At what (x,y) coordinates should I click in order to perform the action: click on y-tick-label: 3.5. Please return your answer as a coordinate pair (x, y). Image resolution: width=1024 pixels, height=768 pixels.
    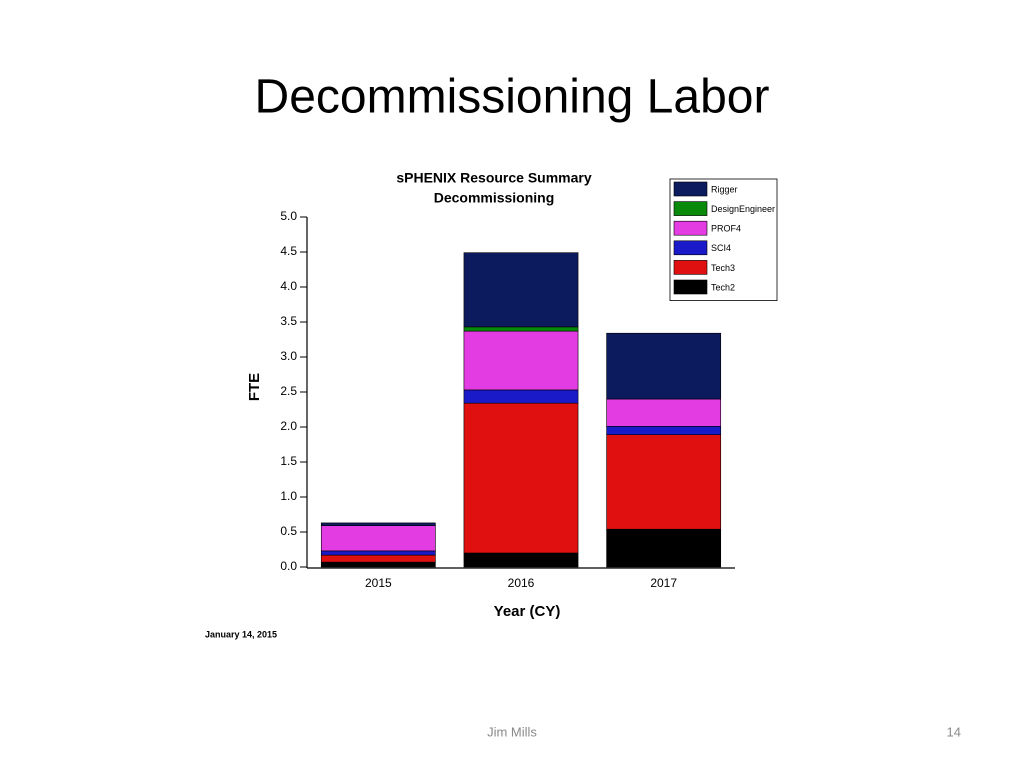
    Looking at the image, I should click on (288, 321).